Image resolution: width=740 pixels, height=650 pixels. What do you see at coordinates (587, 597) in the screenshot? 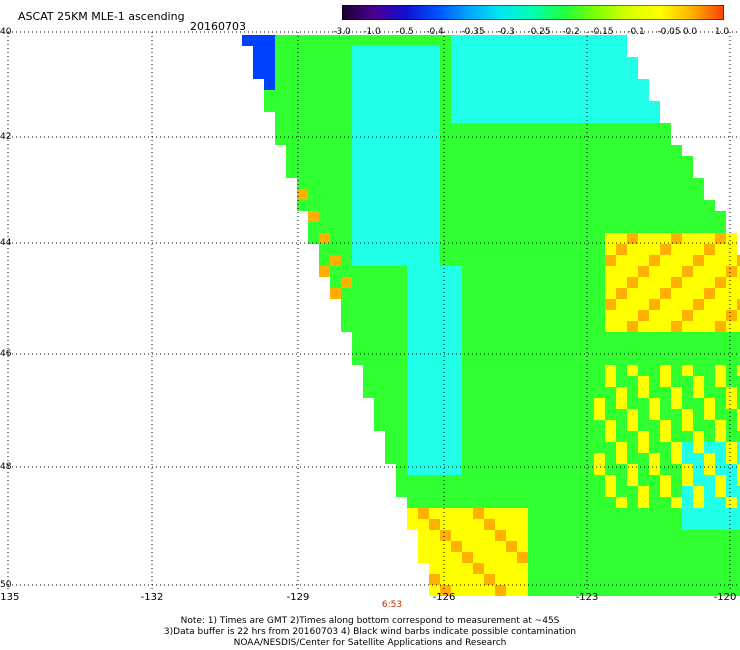
I see `longitude-tick-label: -123` at bounding box center [587, 597].